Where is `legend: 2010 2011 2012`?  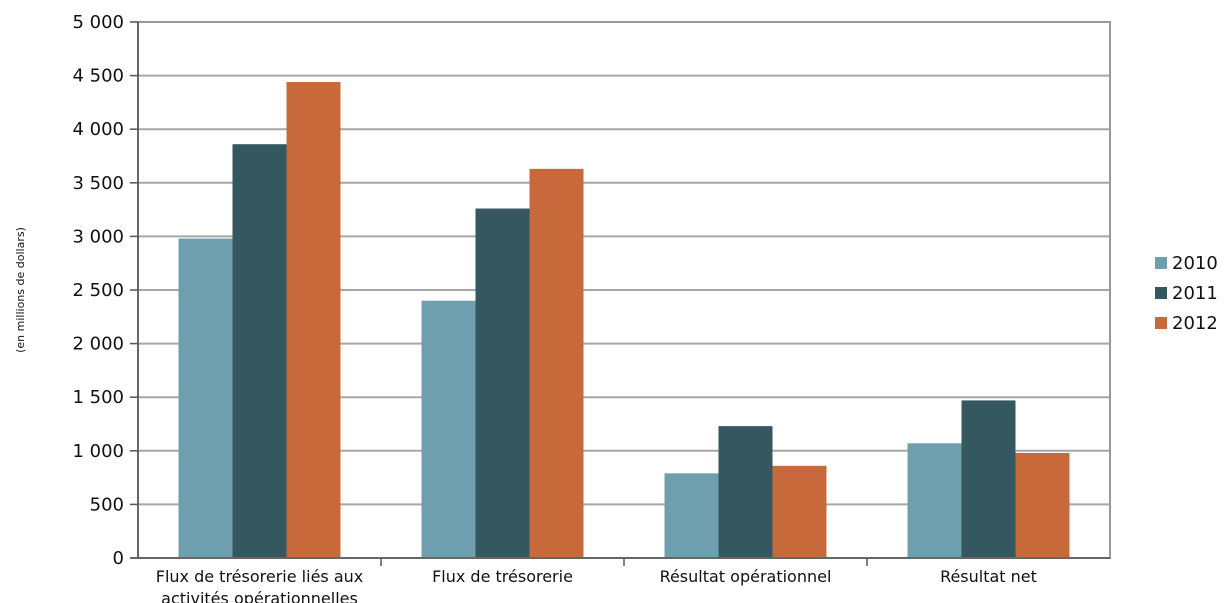
legend: 2010 2011 2012 is located at coordinates (1186, 293).